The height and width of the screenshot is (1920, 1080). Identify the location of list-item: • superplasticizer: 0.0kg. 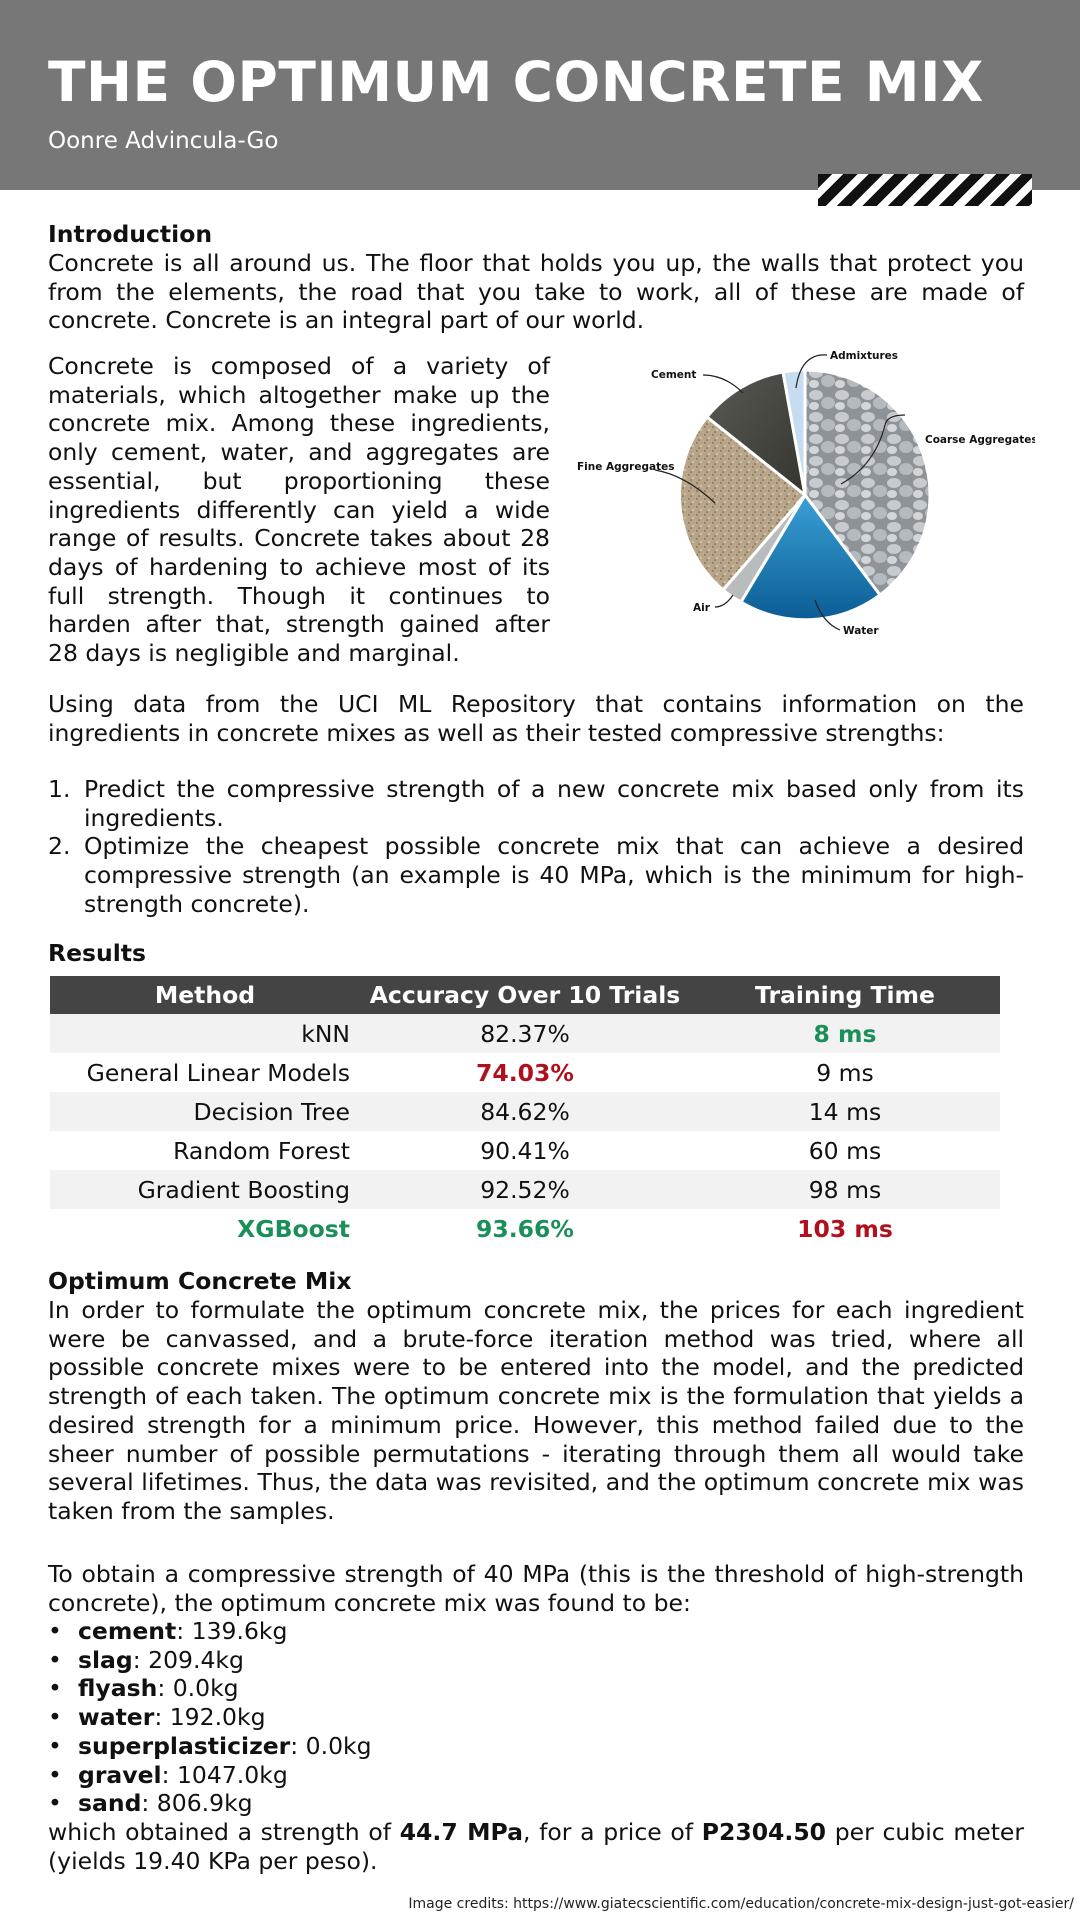
(210, 1745).